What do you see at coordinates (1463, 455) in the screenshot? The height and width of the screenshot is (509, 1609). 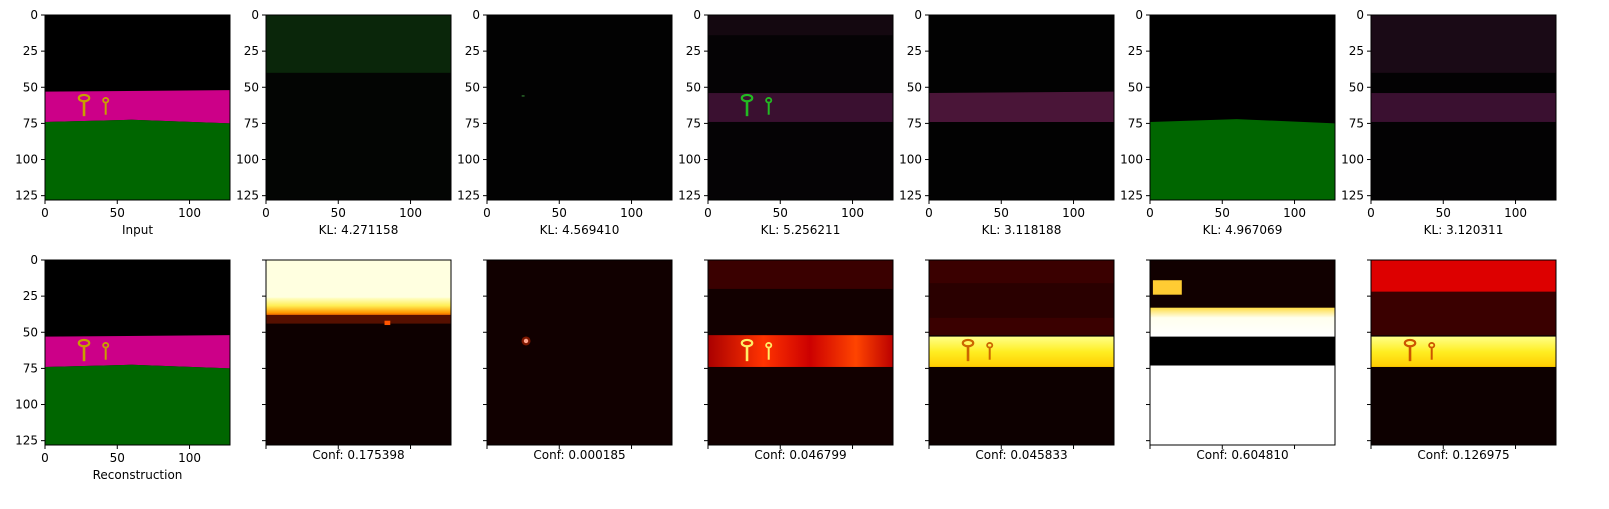 I see `panel-label: Conf: 0.126975` at bounding box center [1463, 455].